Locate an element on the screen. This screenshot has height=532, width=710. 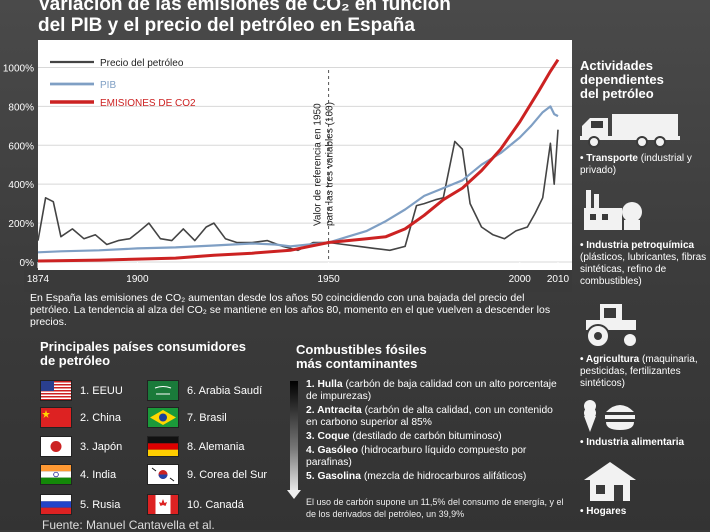
x-tick-label: 2000 is located at coordinates (520, 279).